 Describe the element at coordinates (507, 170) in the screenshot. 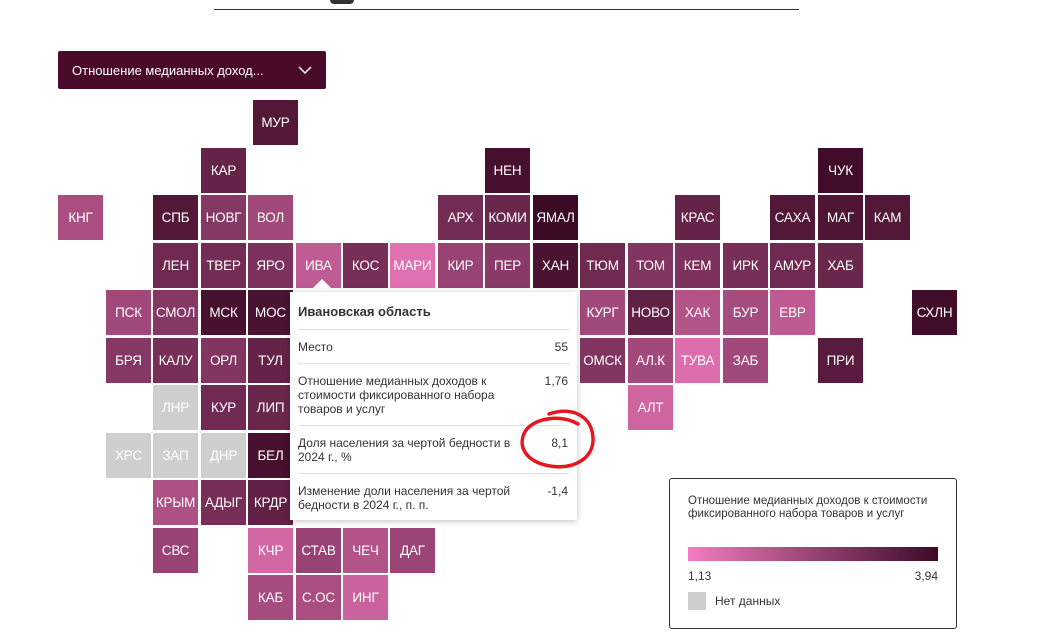

I see `region-tile: НЕН` at that location.